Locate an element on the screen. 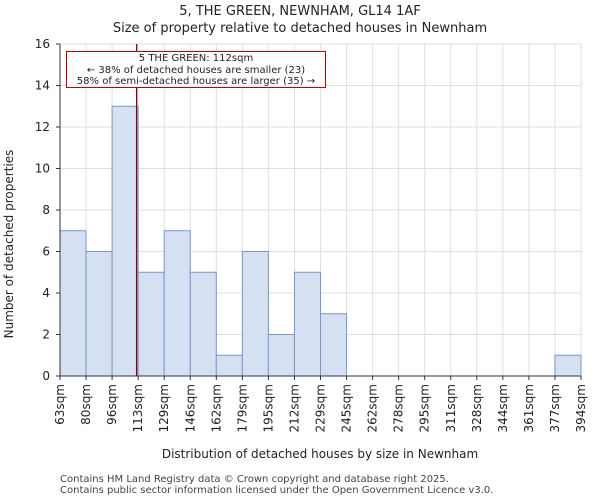 The height and width of the screenshot is (500, 600). x-tick-label: 162sqm is located at coordinates (216, 408).